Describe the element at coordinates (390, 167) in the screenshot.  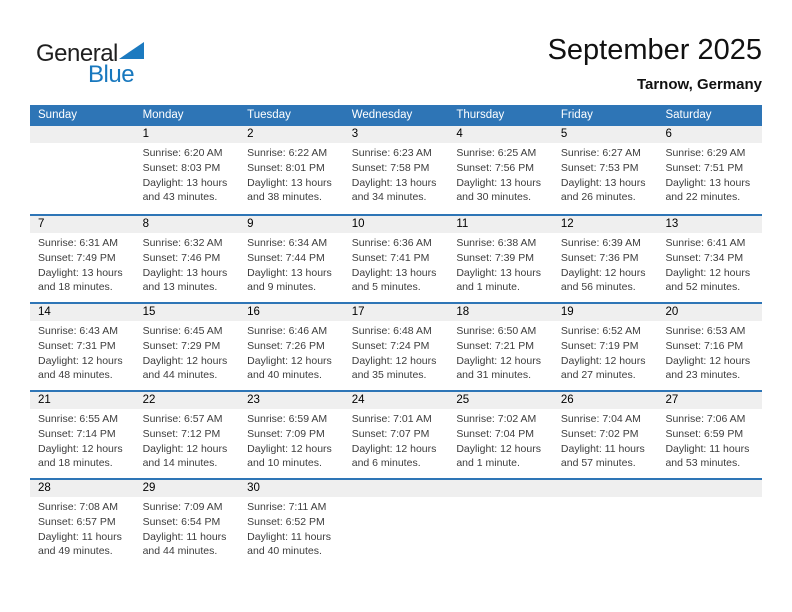
I see `day-info-line: Sunset: 7:58 PM` at that location.